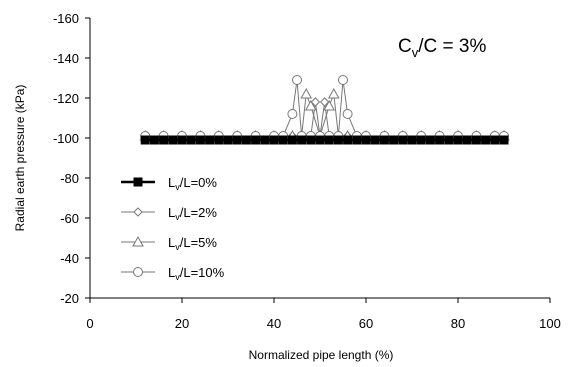 The height and width of the screenshot is (367, 587). I want to click on legend-label: Lv/L=0%, so click(192, 183).